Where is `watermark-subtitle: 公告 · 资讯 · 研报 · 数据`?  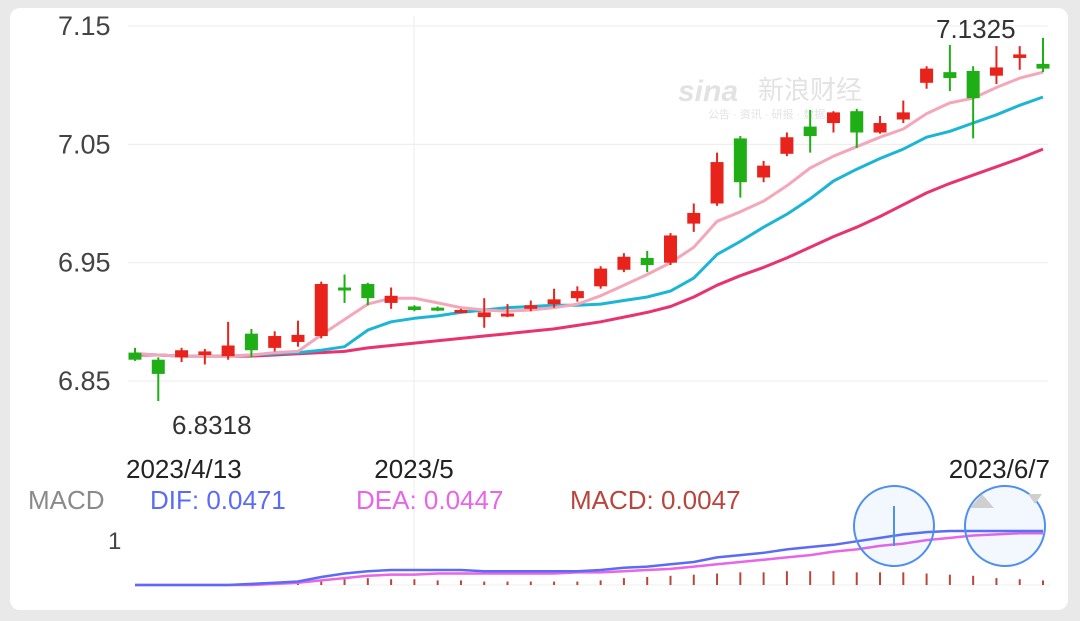 watermark-subtitle: 公告 · 资讯 · 研报 · 数据 is located at coordinates (766, 114).